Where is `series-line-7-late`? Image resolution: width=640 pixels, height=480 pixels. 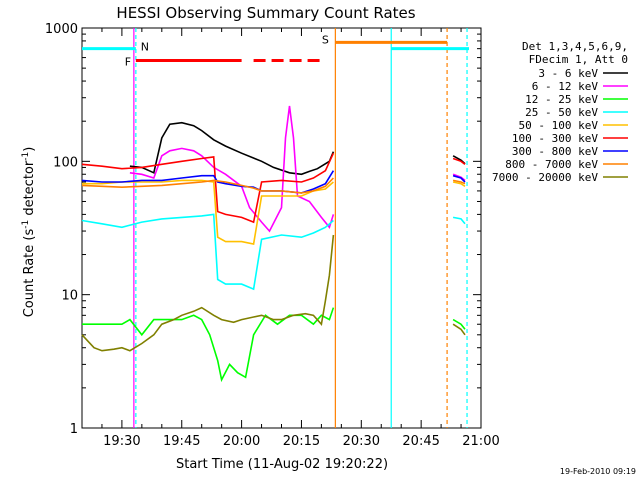
series-line-7-late is located at coordinates (459, 182).